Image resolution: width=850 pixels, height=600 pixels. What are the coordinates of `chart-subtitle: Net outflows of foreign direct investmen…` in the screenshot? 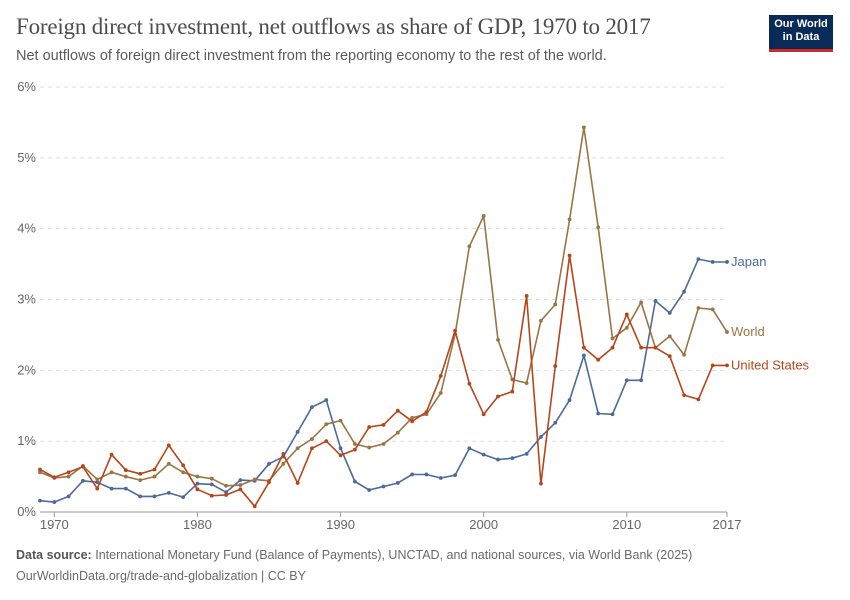 It's located at (311, 56).